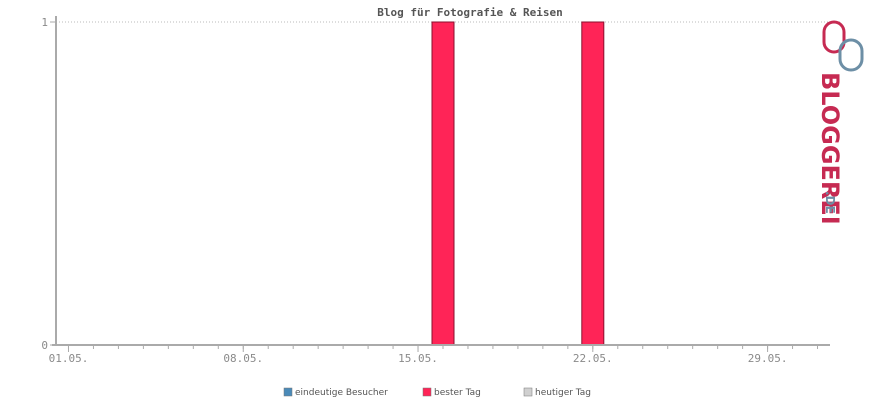 Image resolution: width=870 pixels, height=400 pixels. I want to click on x-tick-label: 08.05., so click(243, 358).